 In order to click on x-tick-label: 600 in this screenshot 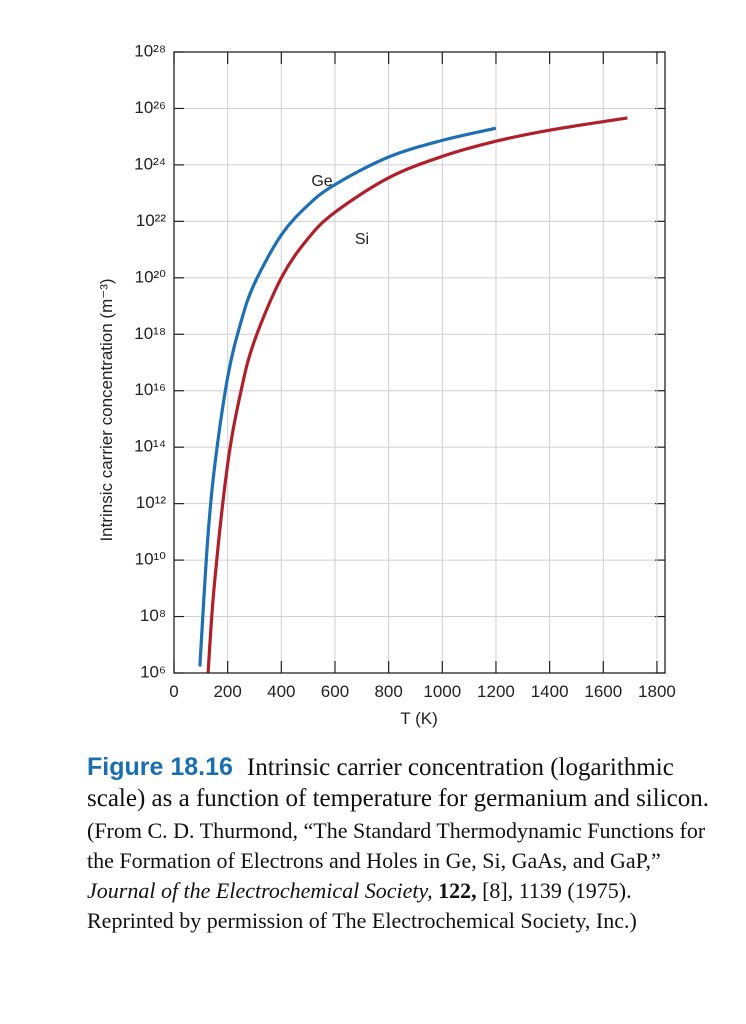, I will do `click(335, 691)`.